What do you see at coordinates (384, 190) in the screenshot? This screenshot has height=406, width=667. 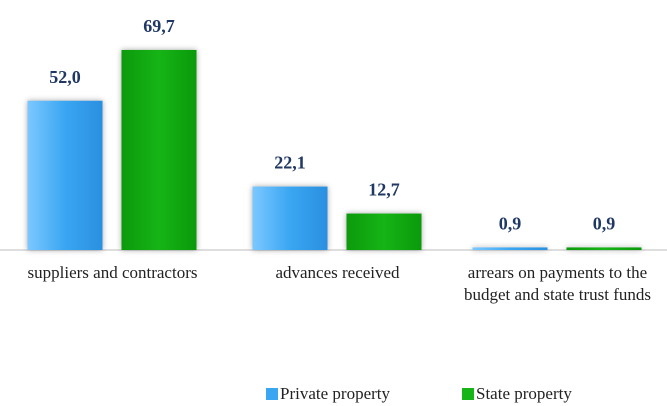 I see `data-label: 12,7` at bounding box center [384, 190].